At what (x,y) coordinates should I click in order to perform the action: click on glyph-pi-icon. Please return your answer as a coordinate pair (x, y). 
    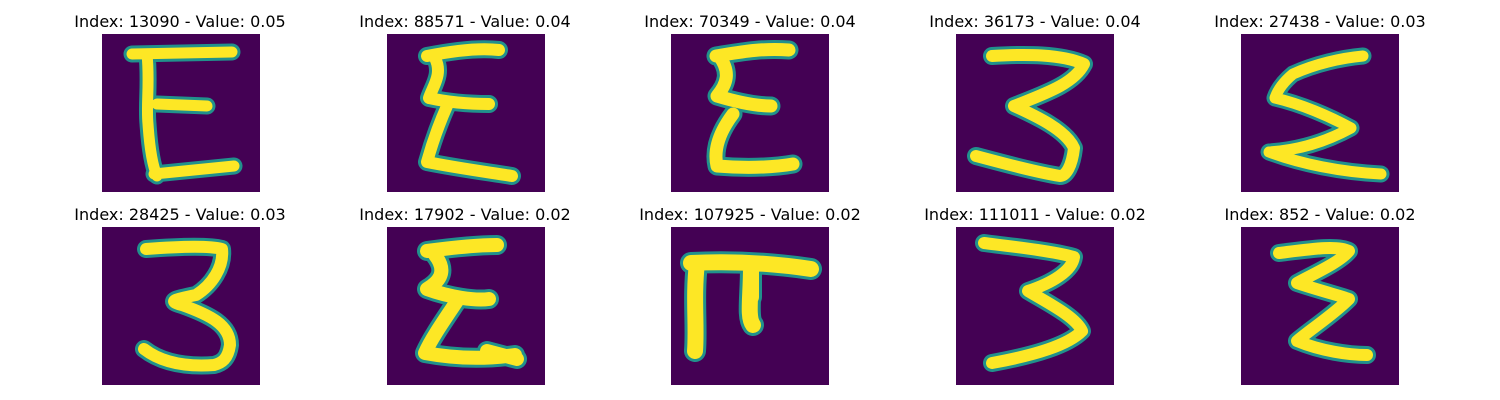
    Looking at the image, I should click on (750, 306).